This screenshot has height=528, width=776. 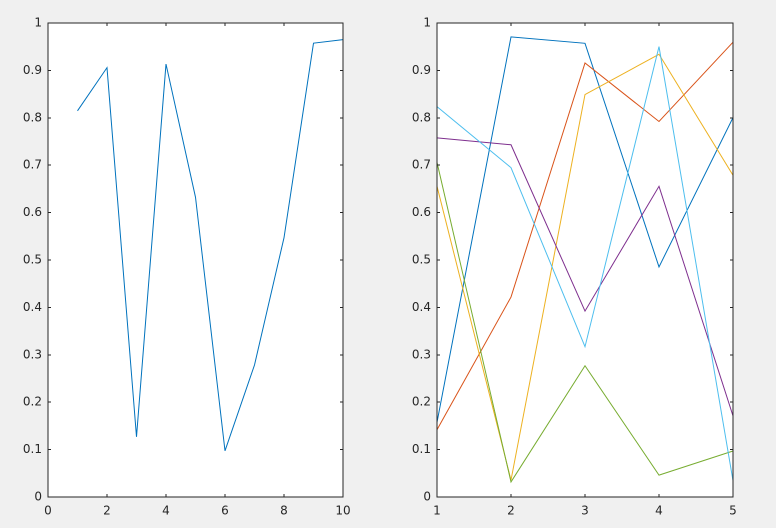 What do you see at coordinates (284, 511) in the screenshot?
I see `x-tick-label: 8` at bounding box center [284, 511].